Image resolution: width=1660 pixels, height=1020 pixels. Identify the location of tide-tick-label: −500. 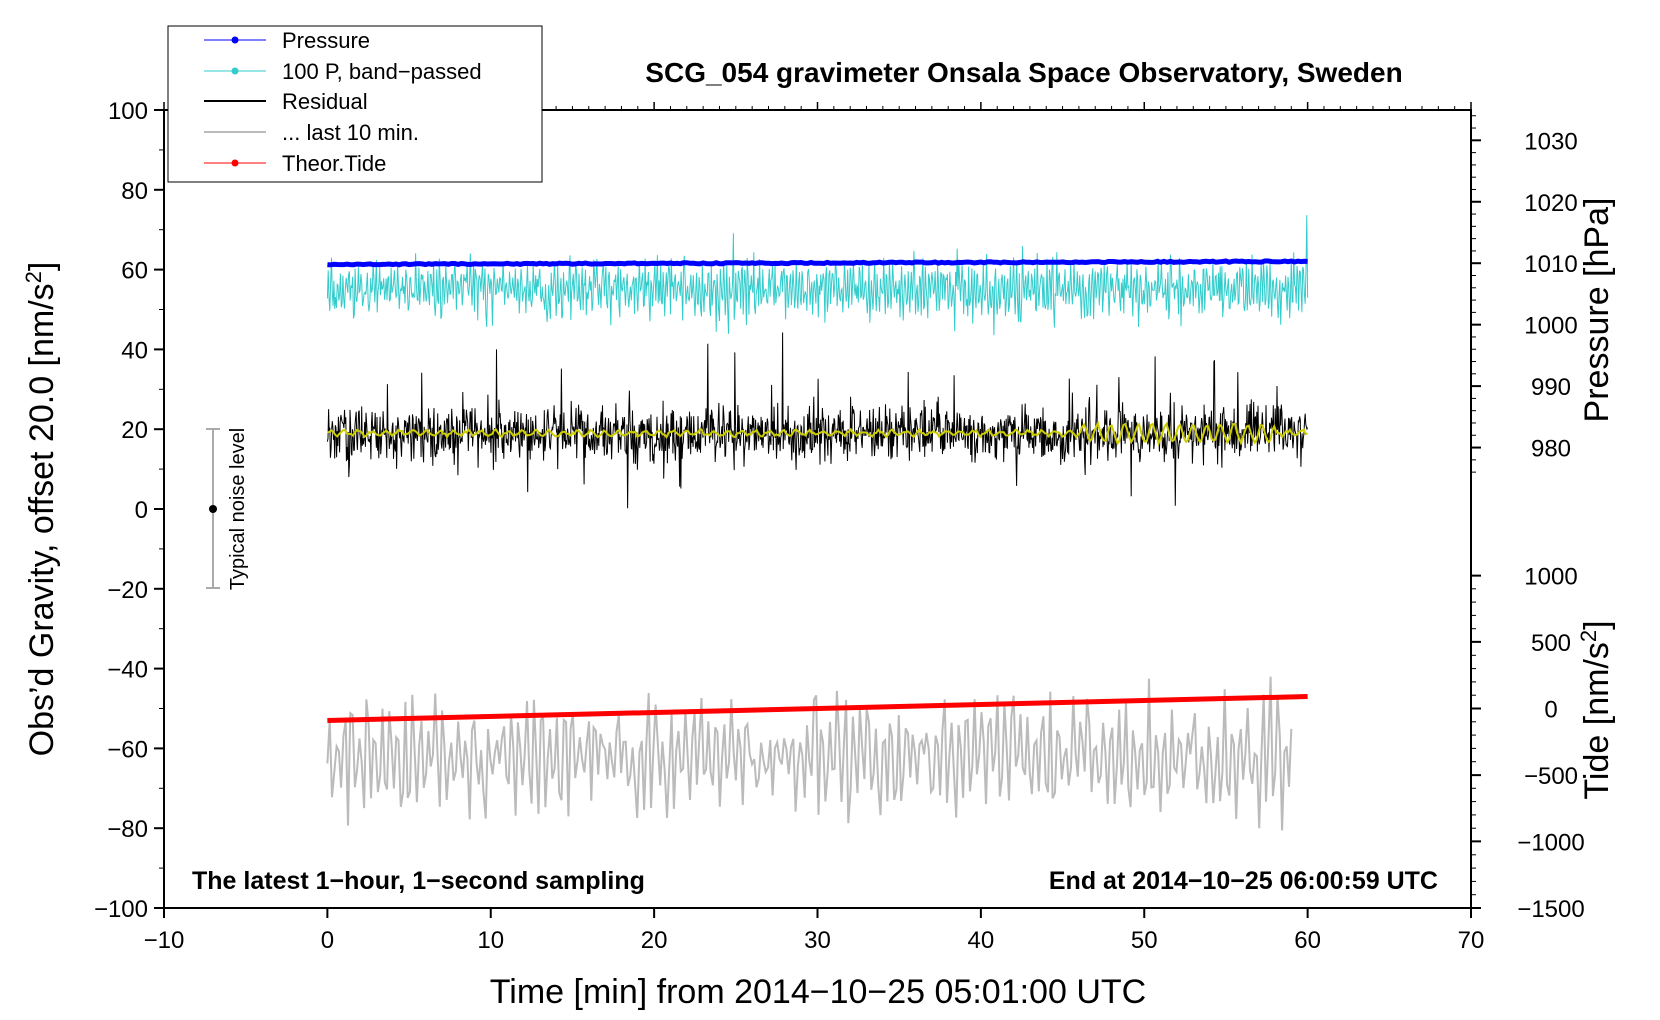
(1551, 776).